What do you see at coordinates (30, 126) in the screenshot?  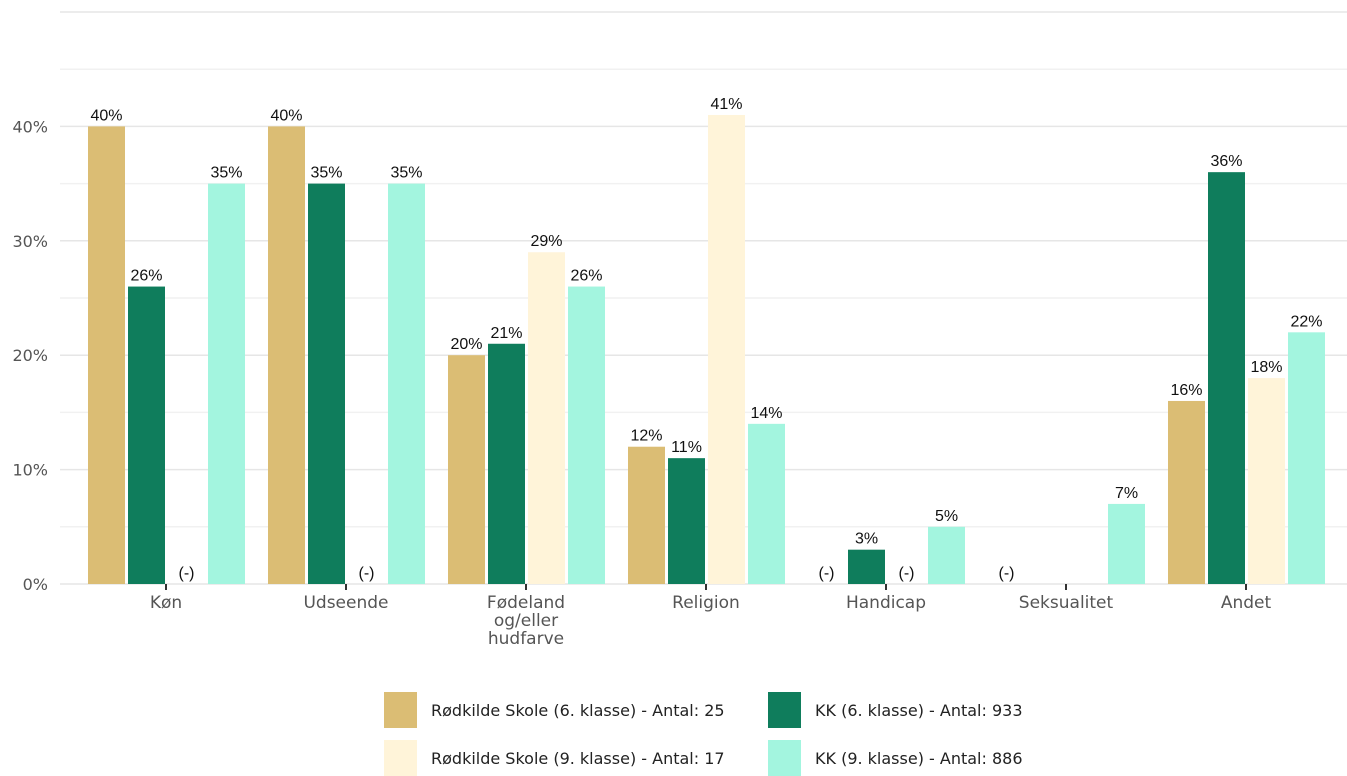 I see `y-tick-label: 40%` at bounding box center [30, 126].